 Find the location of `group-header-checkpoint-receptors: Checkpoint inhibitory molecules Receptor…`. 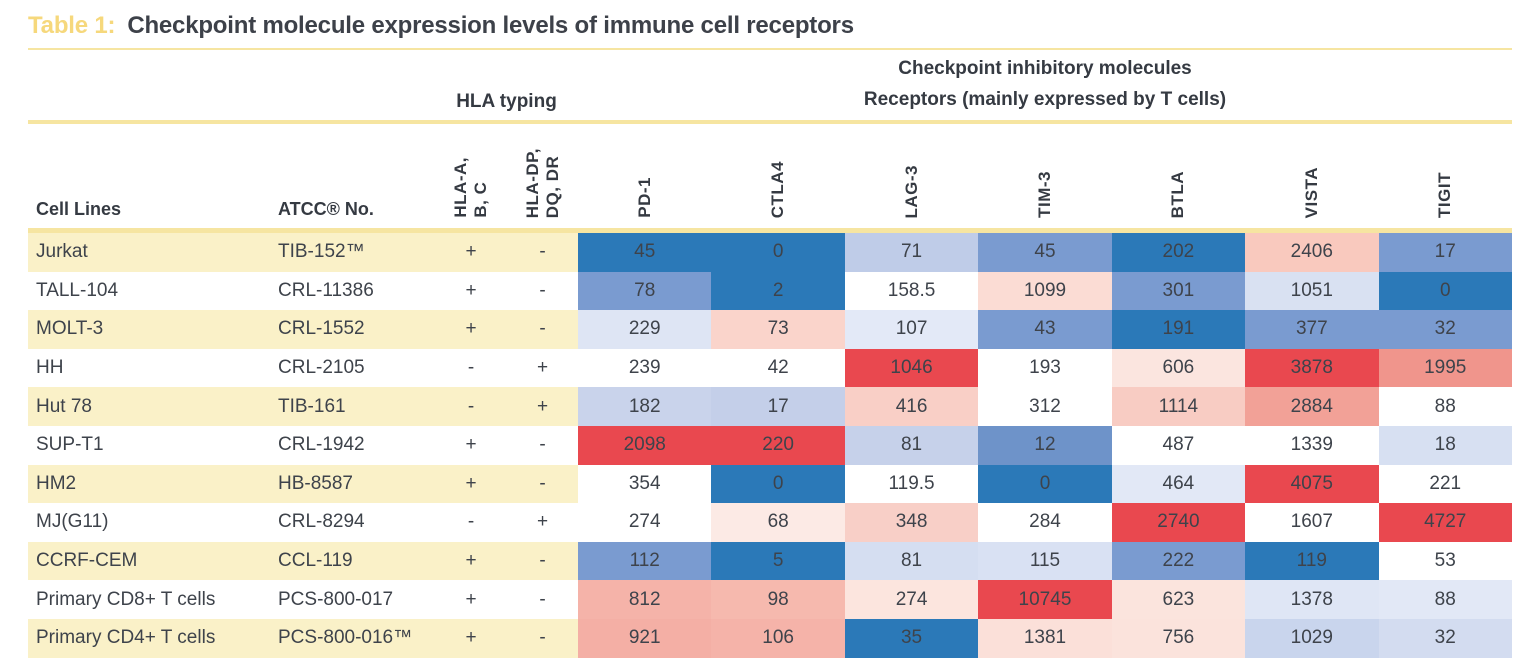

group-header-checkpoint-receptors: Checkpoint inhibitory molecules Receptor… is located at coordinates (1045, 84).